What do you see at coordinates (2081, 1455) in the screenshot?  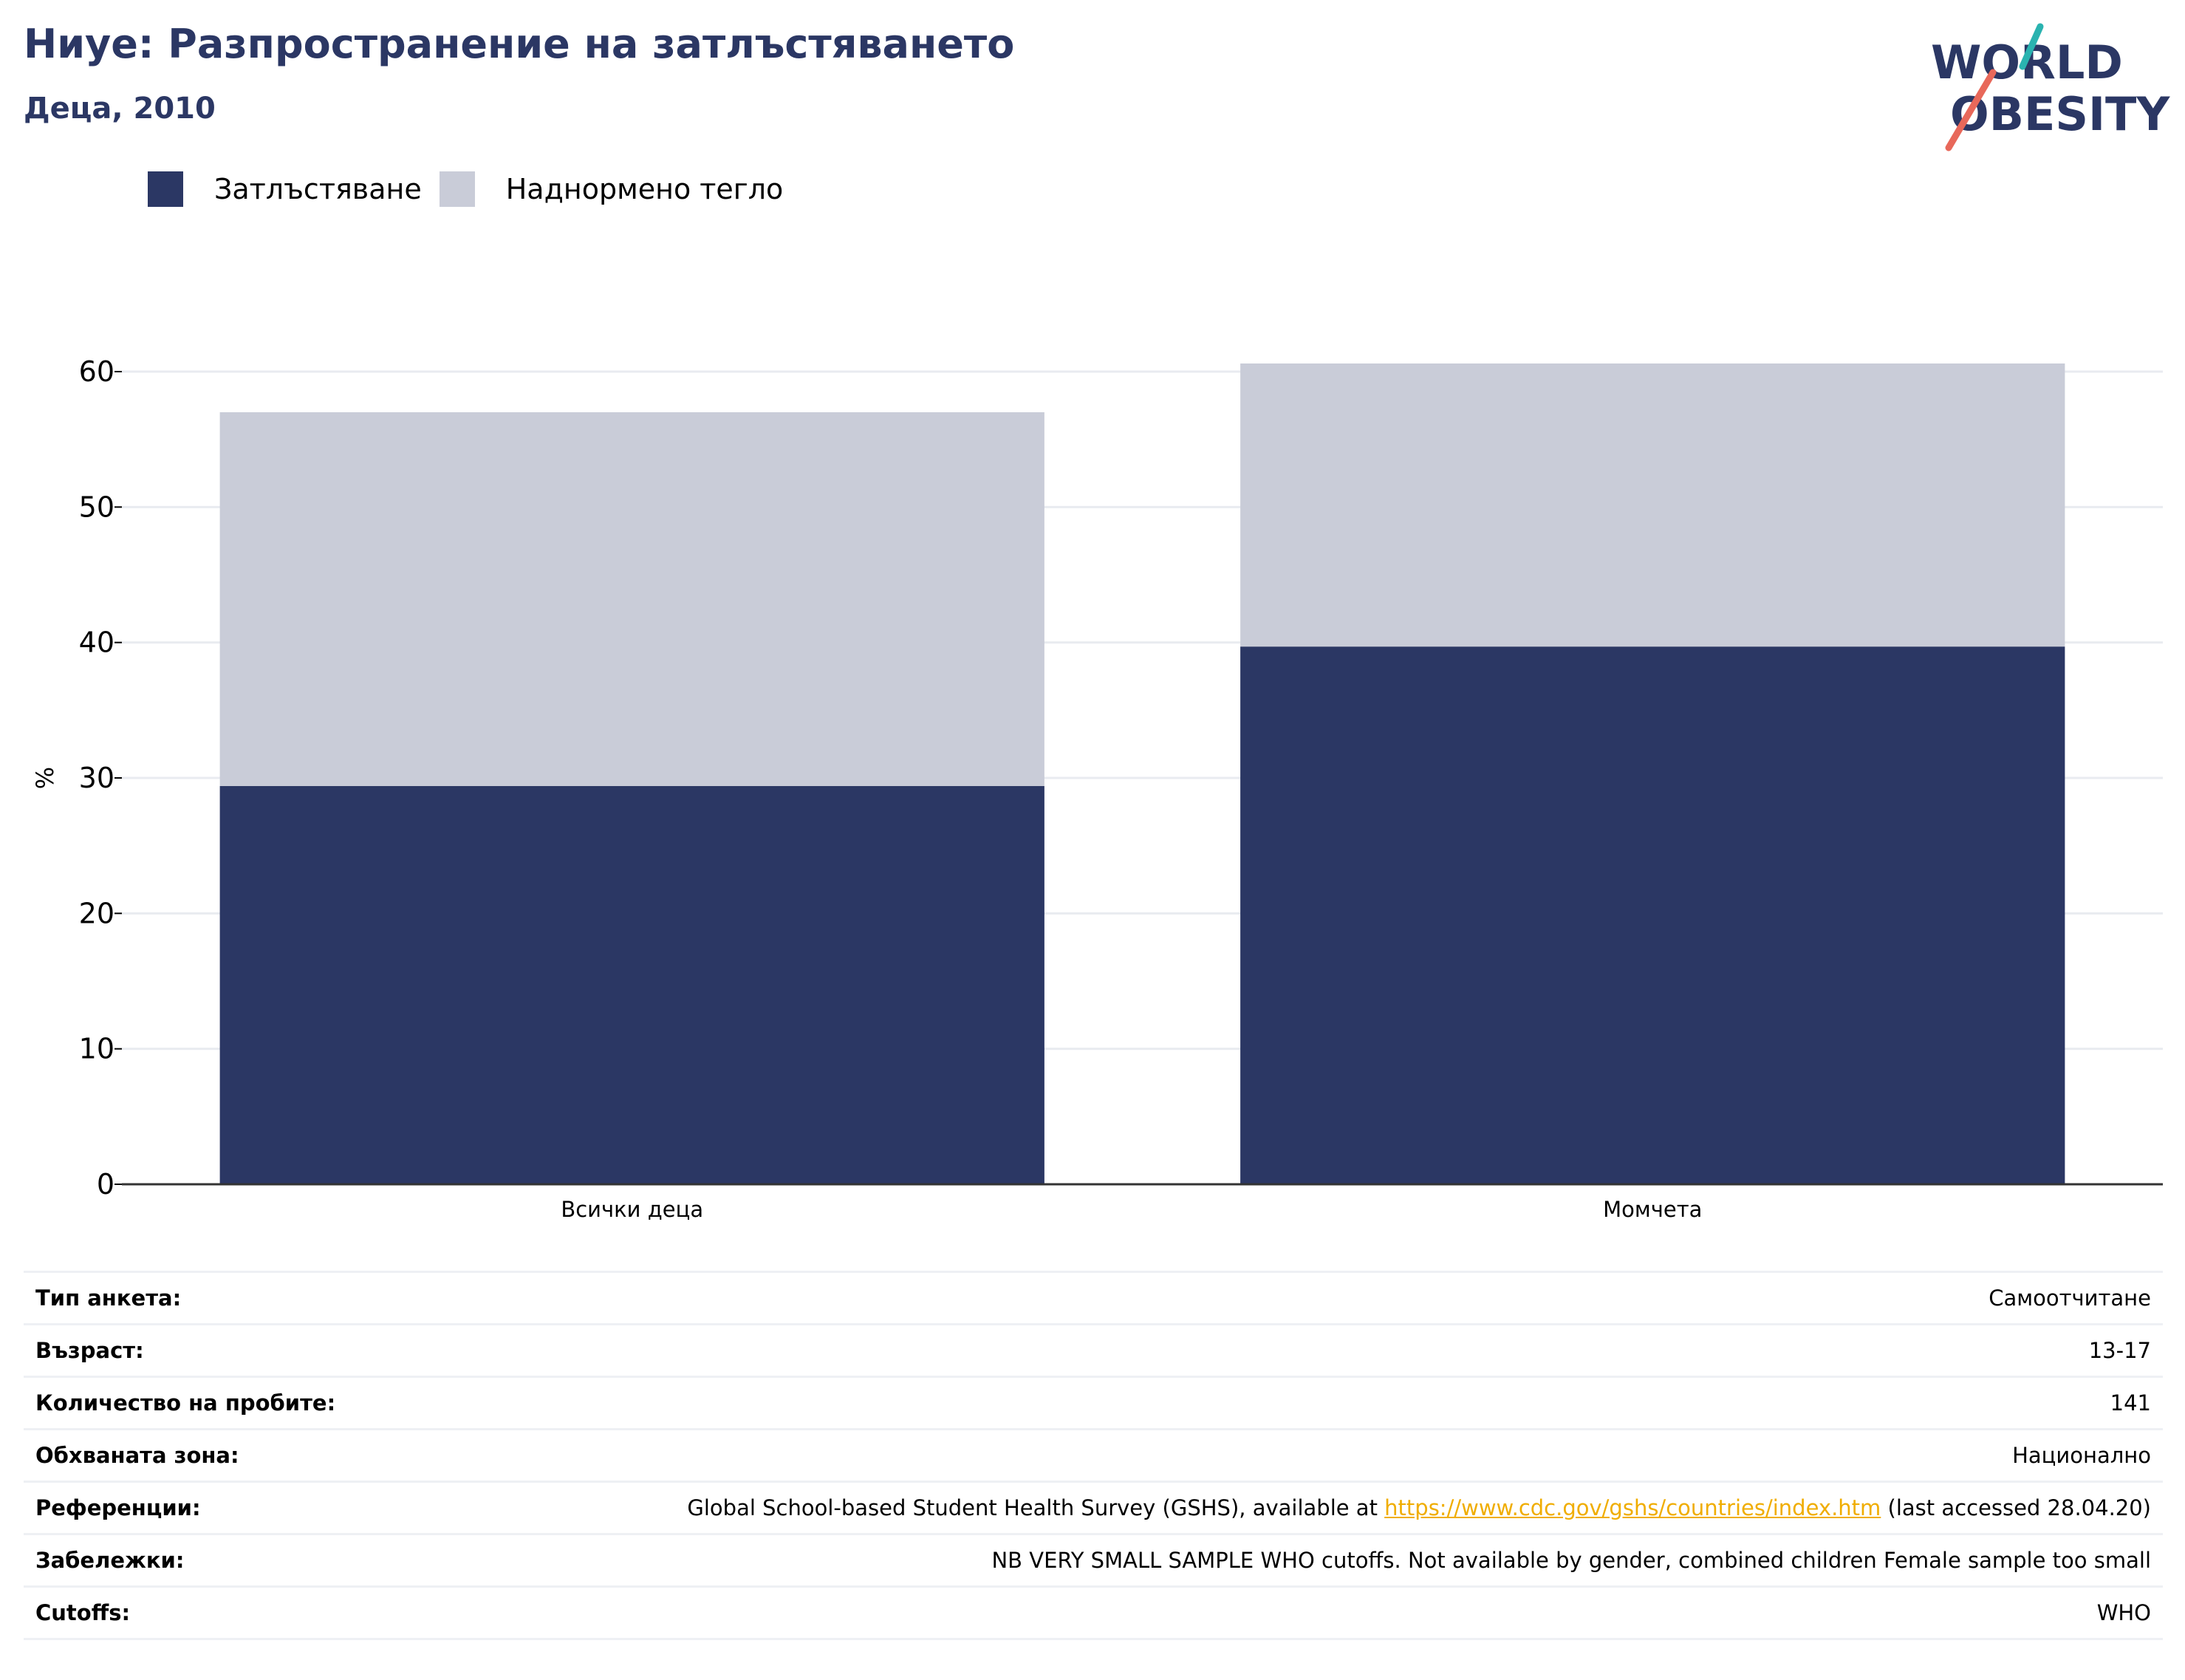 I see `info-value-area: Национално` at bounding box center [2081, 1455].